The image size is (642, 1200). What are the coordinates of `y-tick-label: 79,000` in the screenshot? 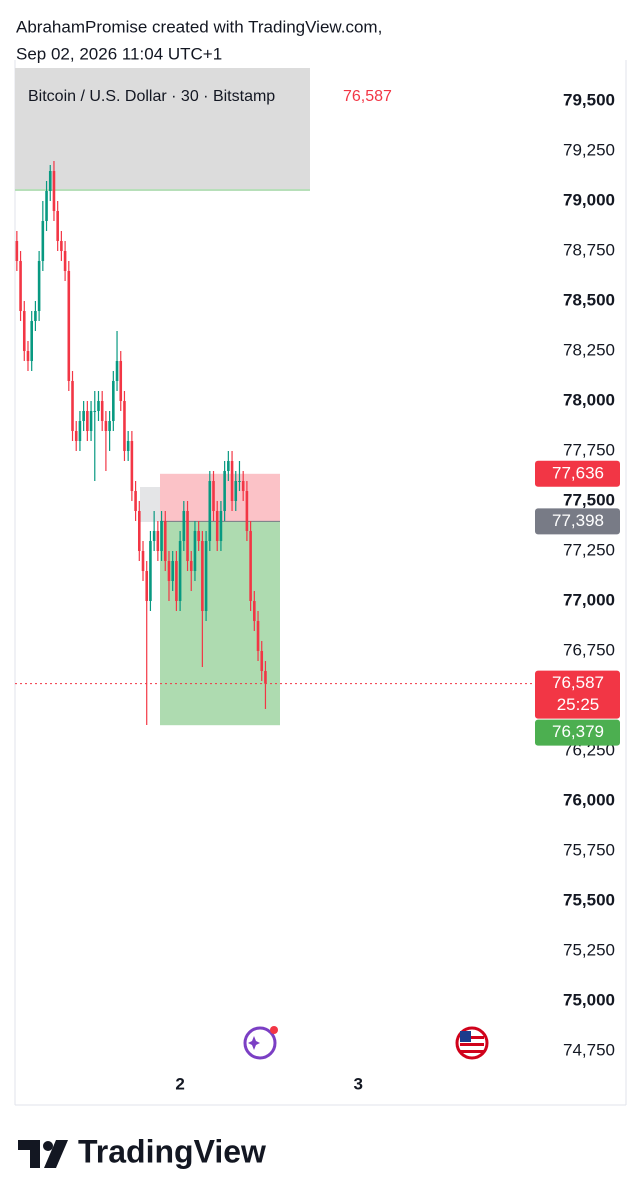 It's located at (589, 199).